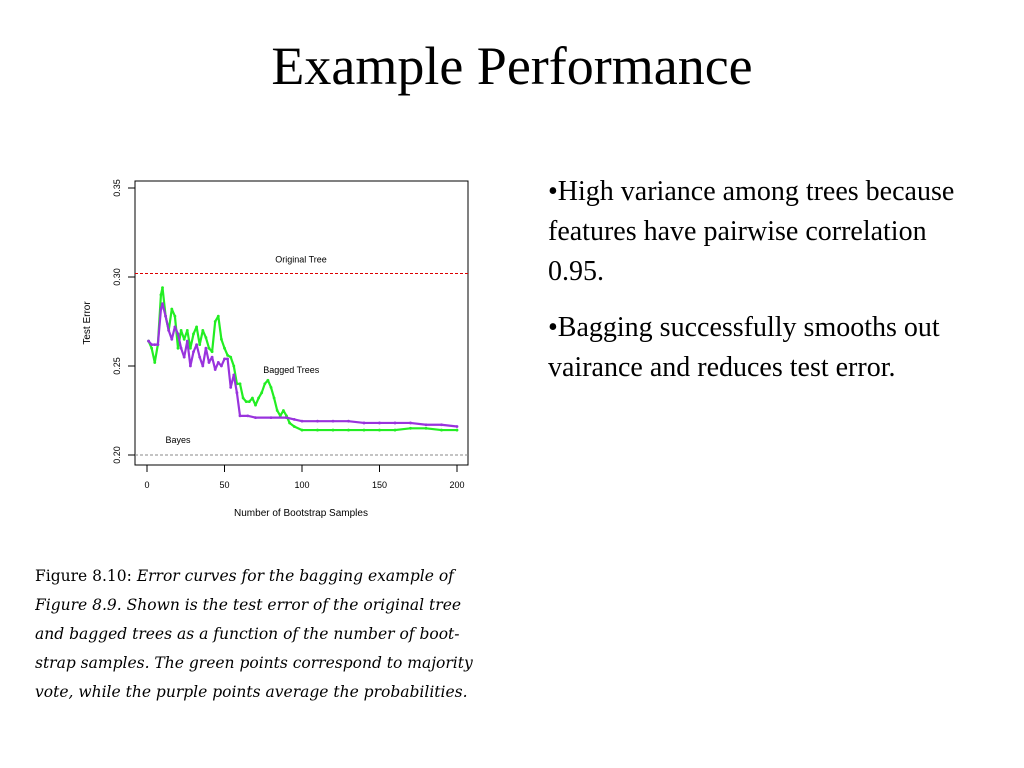 Image resolution: width=1024 pixels, height=768 pixels. I want to click on annotation-layer: Bagged Trees, so click(291, 370).